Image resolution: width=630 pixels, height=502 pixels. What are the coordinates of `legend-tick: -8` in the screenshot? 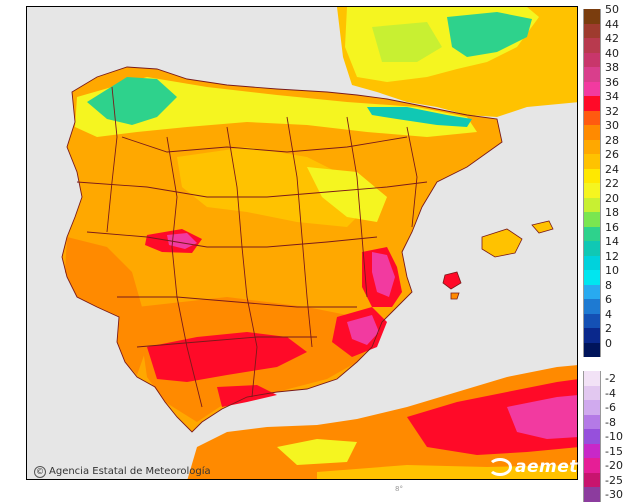 It's located at (610, 422).